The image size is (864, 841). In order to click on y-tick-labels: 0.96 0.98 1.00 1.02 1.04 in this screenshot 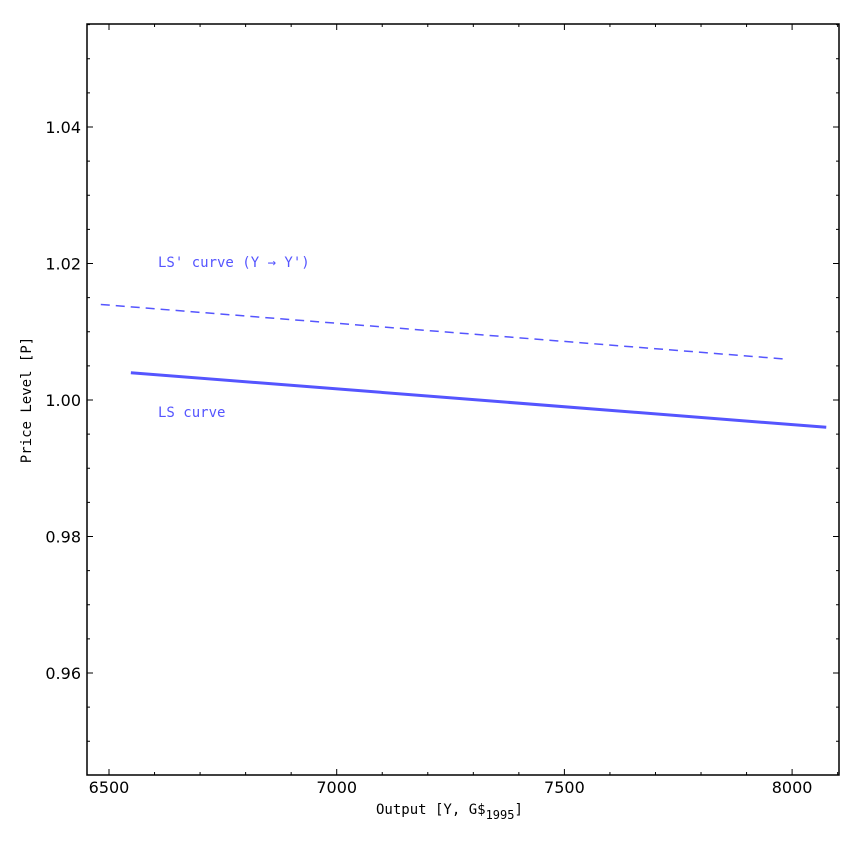, I will do `click(63, 400)`.